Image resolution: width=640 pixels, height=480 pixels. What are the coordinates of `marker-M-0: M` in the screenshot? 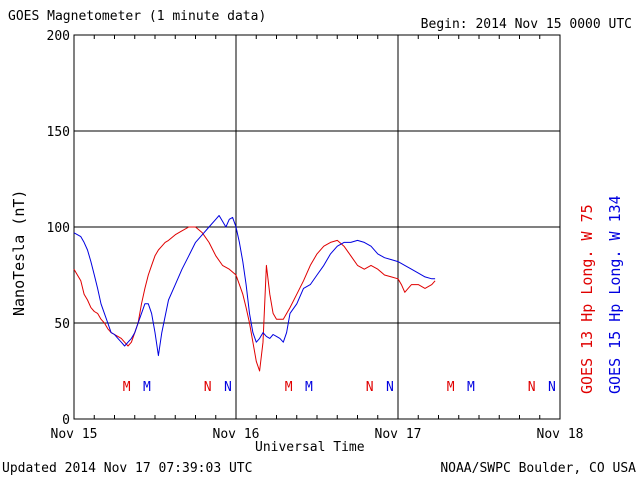 It's located at (127, 387).